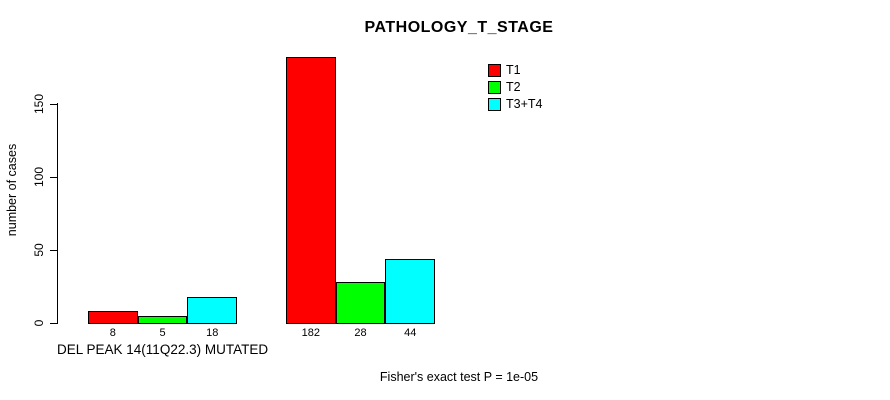 This screenshot has height=400, width=890. What do you see at coordinates (410, 333) in the screenshot?
I see `bar-value-label: 44` at bounding box center [410, 333].